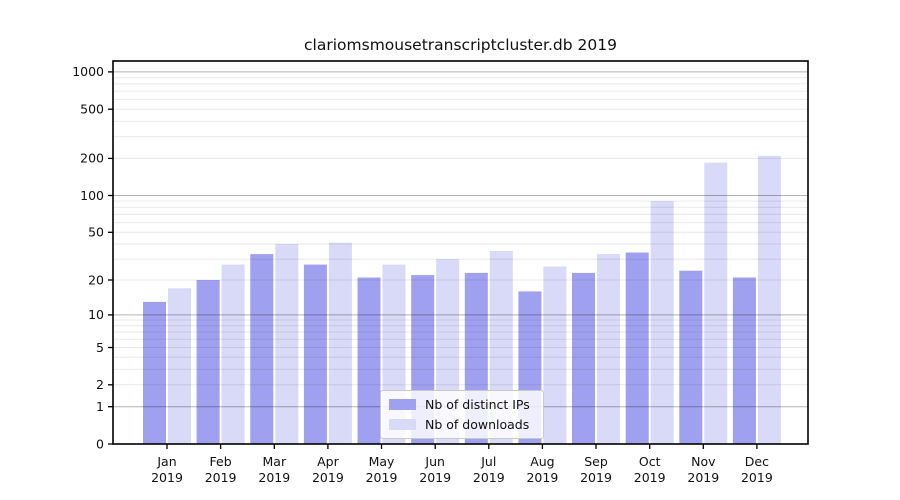  I want to click on y-tick-label: 0, so click(100, 443).